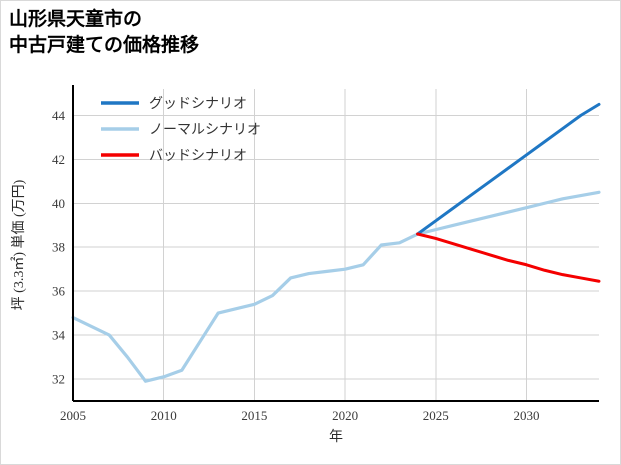  I want to click on x-tick-2005: 2005, so click(73, 415).